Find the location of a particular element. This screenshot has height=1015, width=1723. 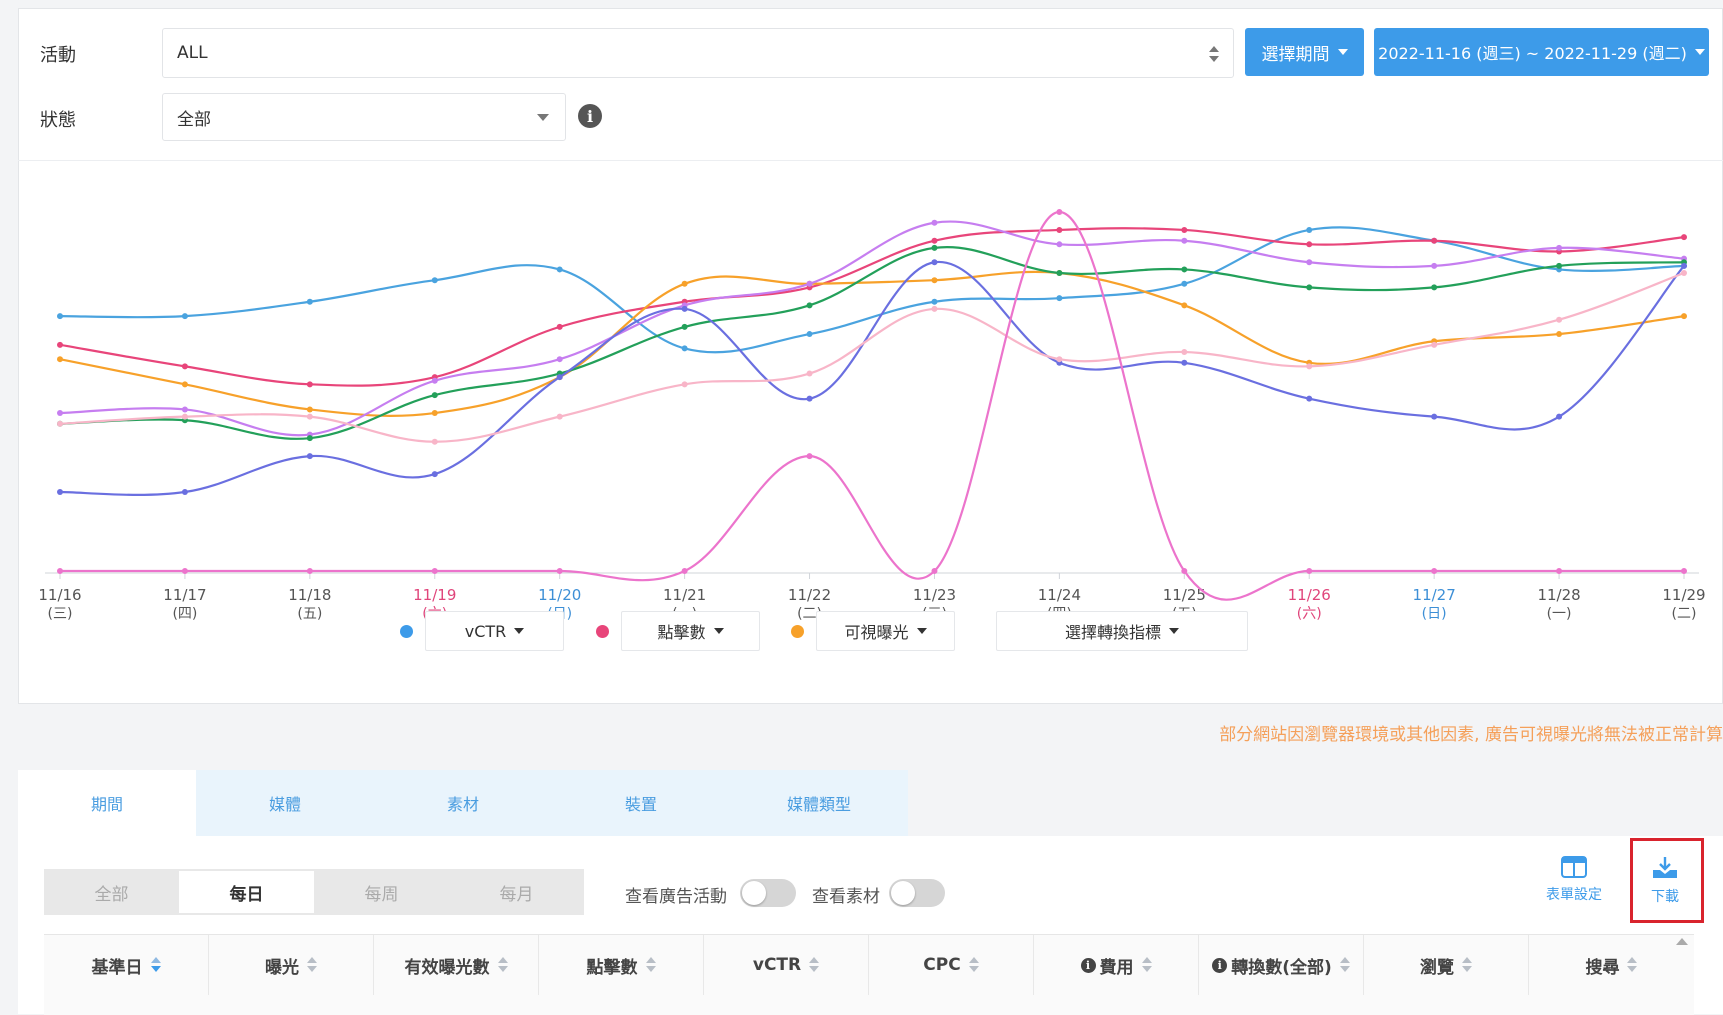

table-settings-button: 表單設定 is located at coordinates (1574, 880).